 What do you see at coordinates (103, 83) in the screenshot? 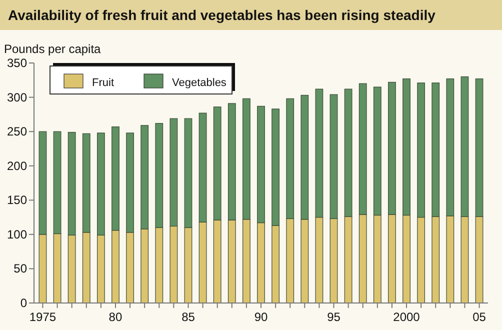
I see `legend-label: Fruit` at bounding box center [103, 83].